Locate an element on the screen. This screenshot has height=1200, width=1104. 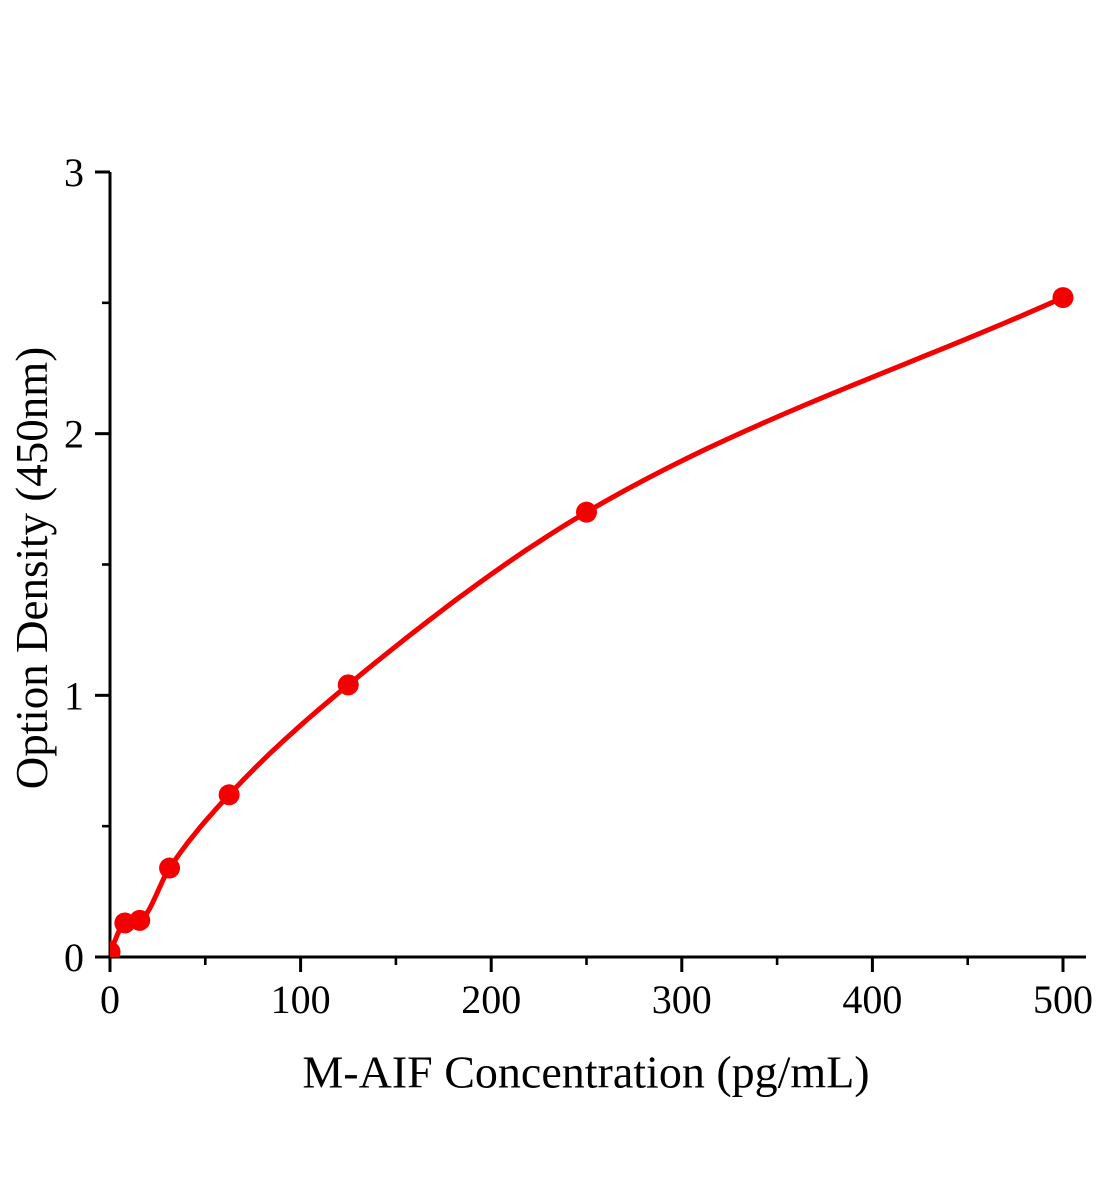
y-tick-label: 1 is located at coordinates (74, 695).